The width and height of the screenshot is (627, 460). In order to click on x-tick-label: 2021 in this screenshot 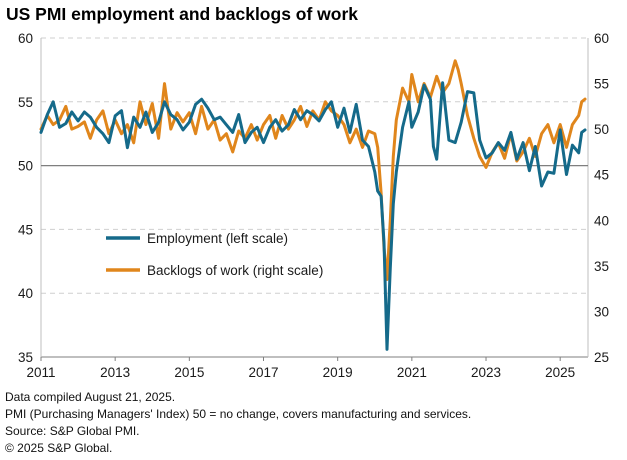, I will do `click(412, 372)`.